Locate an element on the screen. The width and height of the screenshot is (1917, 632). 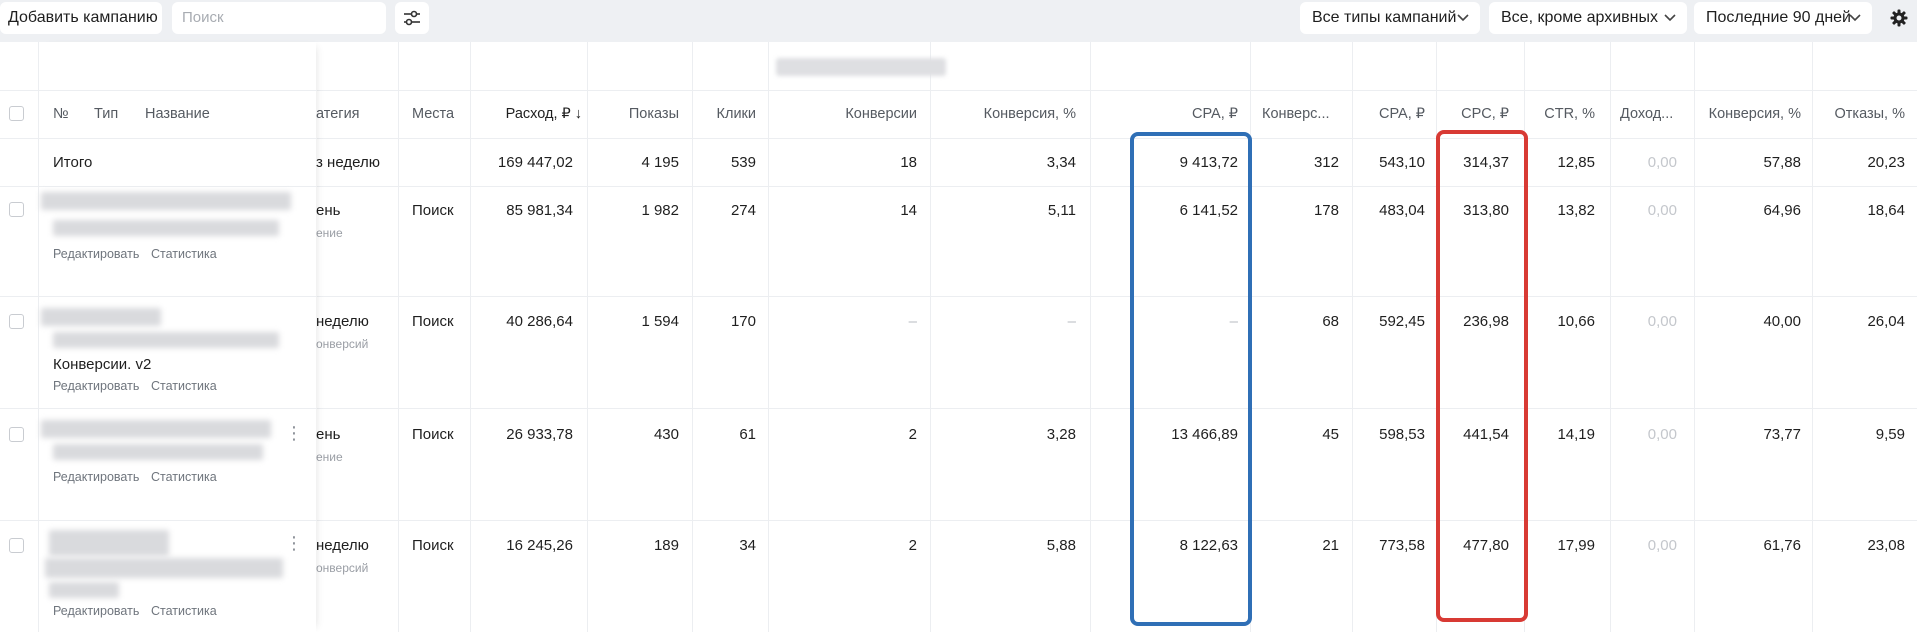
cpa-column-highlight is located at coordinates (1191, 379).